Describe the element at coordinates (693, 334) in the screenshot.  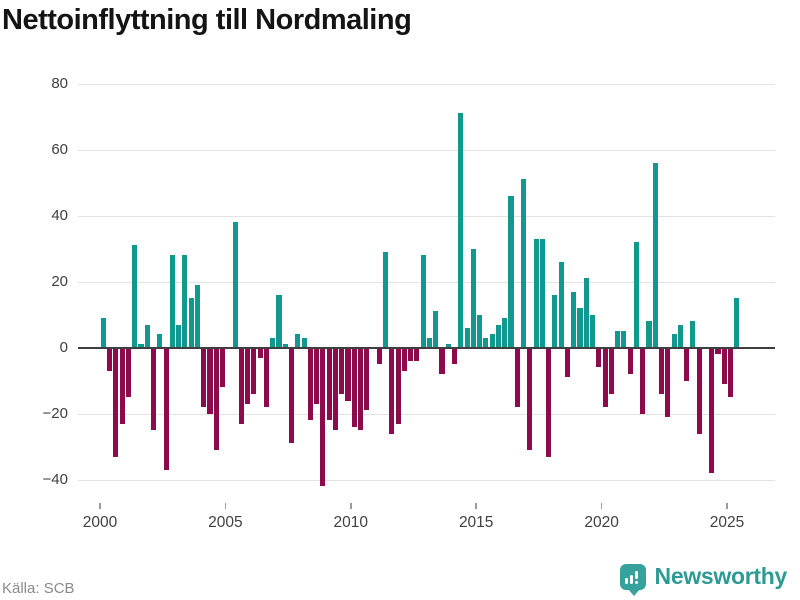
I see `bar-2023-q3` at that location.